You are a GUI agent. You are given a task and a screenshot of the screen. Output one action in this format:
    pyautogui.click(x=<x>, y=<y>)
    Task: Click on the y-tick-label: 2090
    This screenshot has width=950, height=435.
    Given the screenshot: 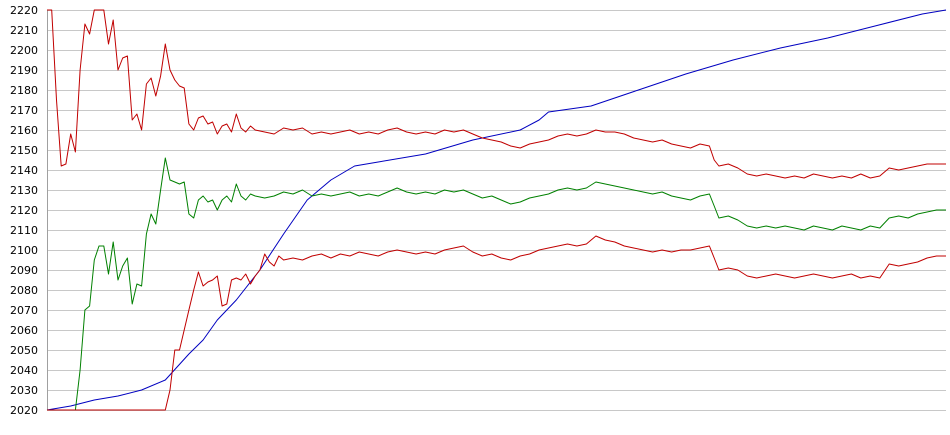 What is the action you would take?
    pyautogui.click(x=24, y=270)
    